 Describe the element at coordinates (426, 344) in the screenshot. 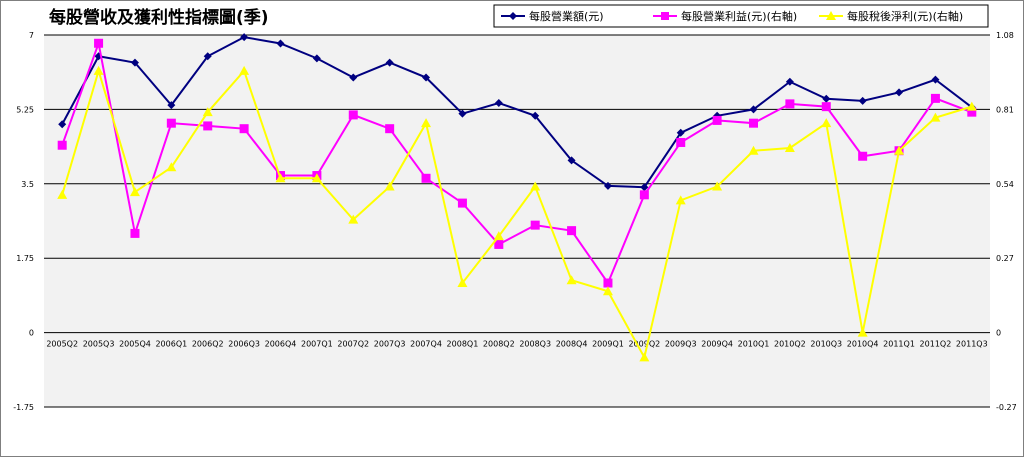

I see `x-tick-label: 2007Q4` at that location.